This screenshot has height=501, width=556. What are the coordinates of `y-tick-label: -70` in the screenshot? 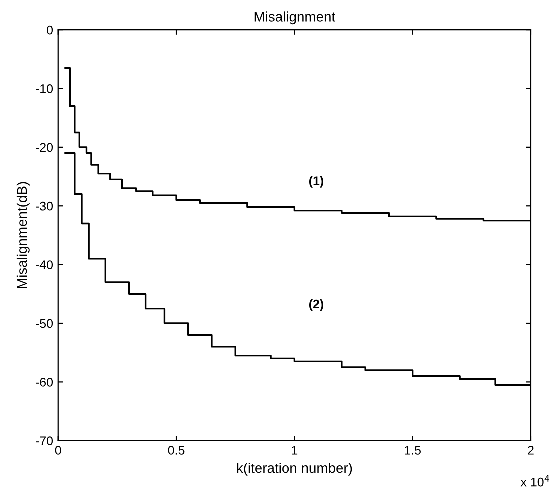 It's located at (45, 441).